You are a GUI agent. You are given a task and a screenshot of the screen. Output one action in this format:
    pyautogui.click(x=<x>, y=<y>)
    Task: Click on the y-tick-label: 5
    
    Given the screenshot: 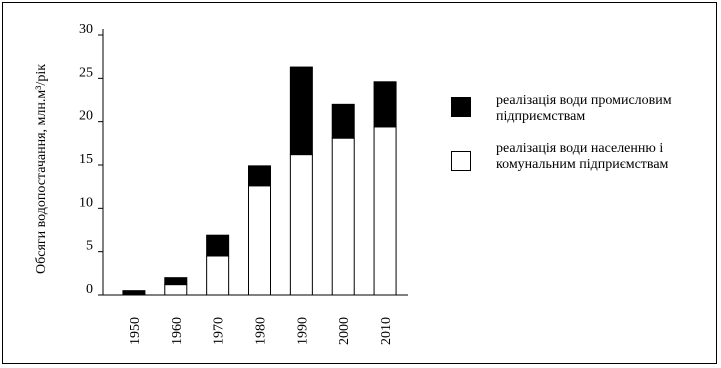 What is the action you would take?
    pyautogui.click(x=89, y=246)
    